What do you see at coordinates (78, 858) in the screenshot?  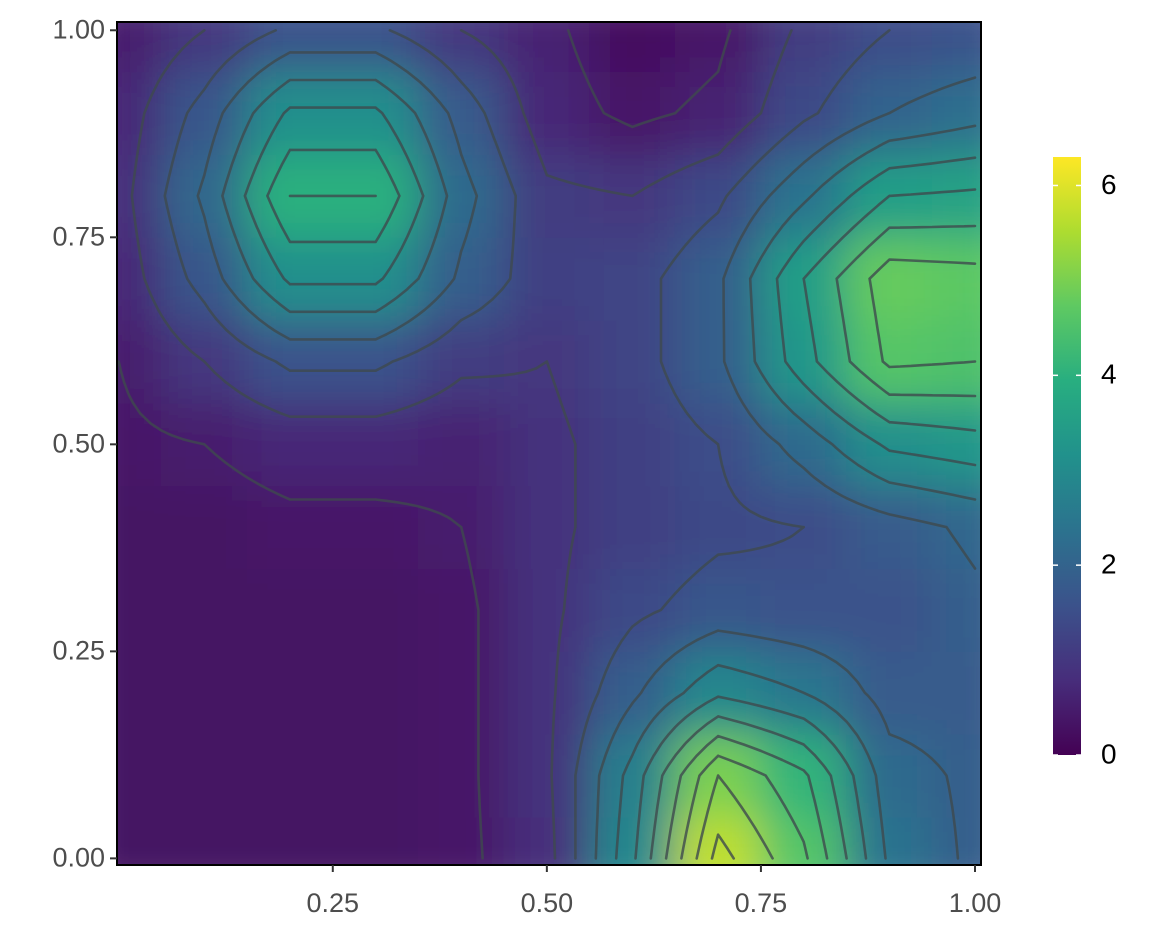 I see `y-tick-label: 0.00` at bounding box center [78, 858].